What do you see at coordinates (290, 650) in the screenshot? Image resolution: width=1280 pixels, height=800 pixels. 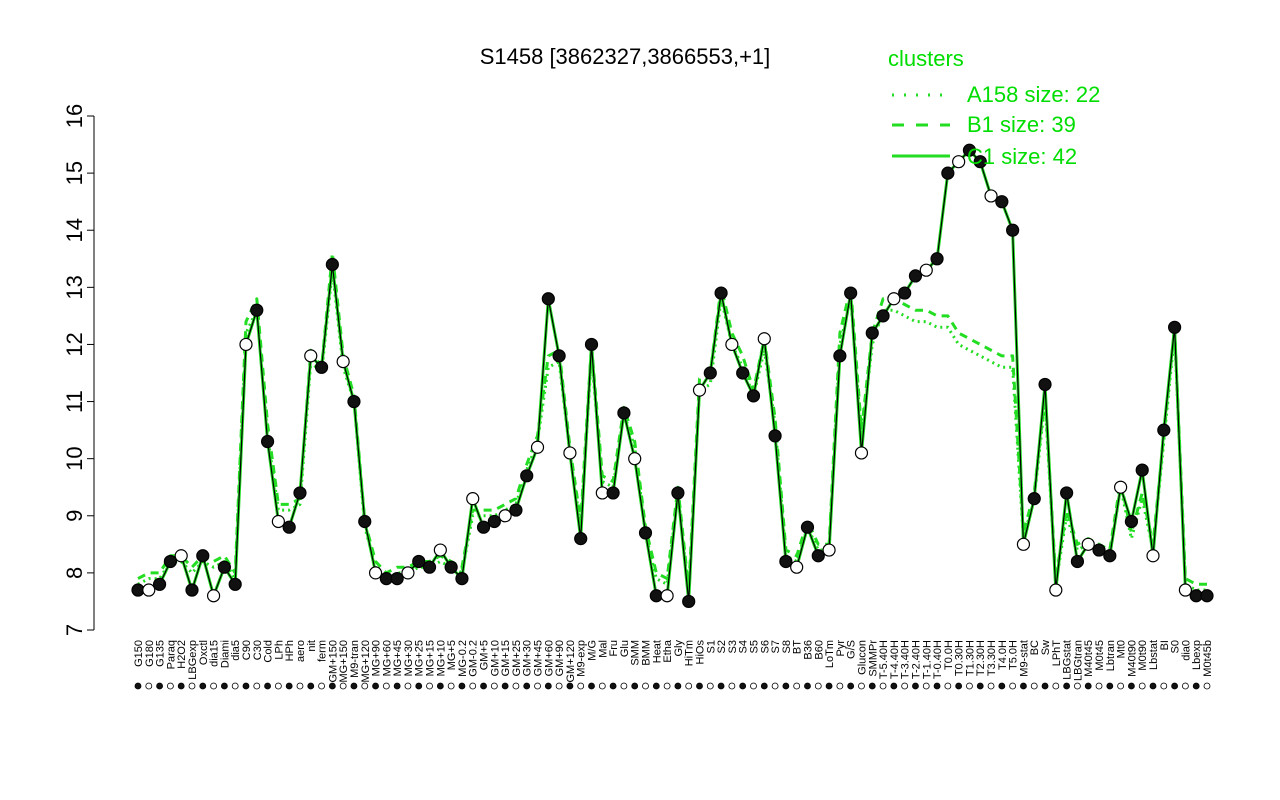 I see `x-tick-label: HPh` at bounding box center [290, 650].